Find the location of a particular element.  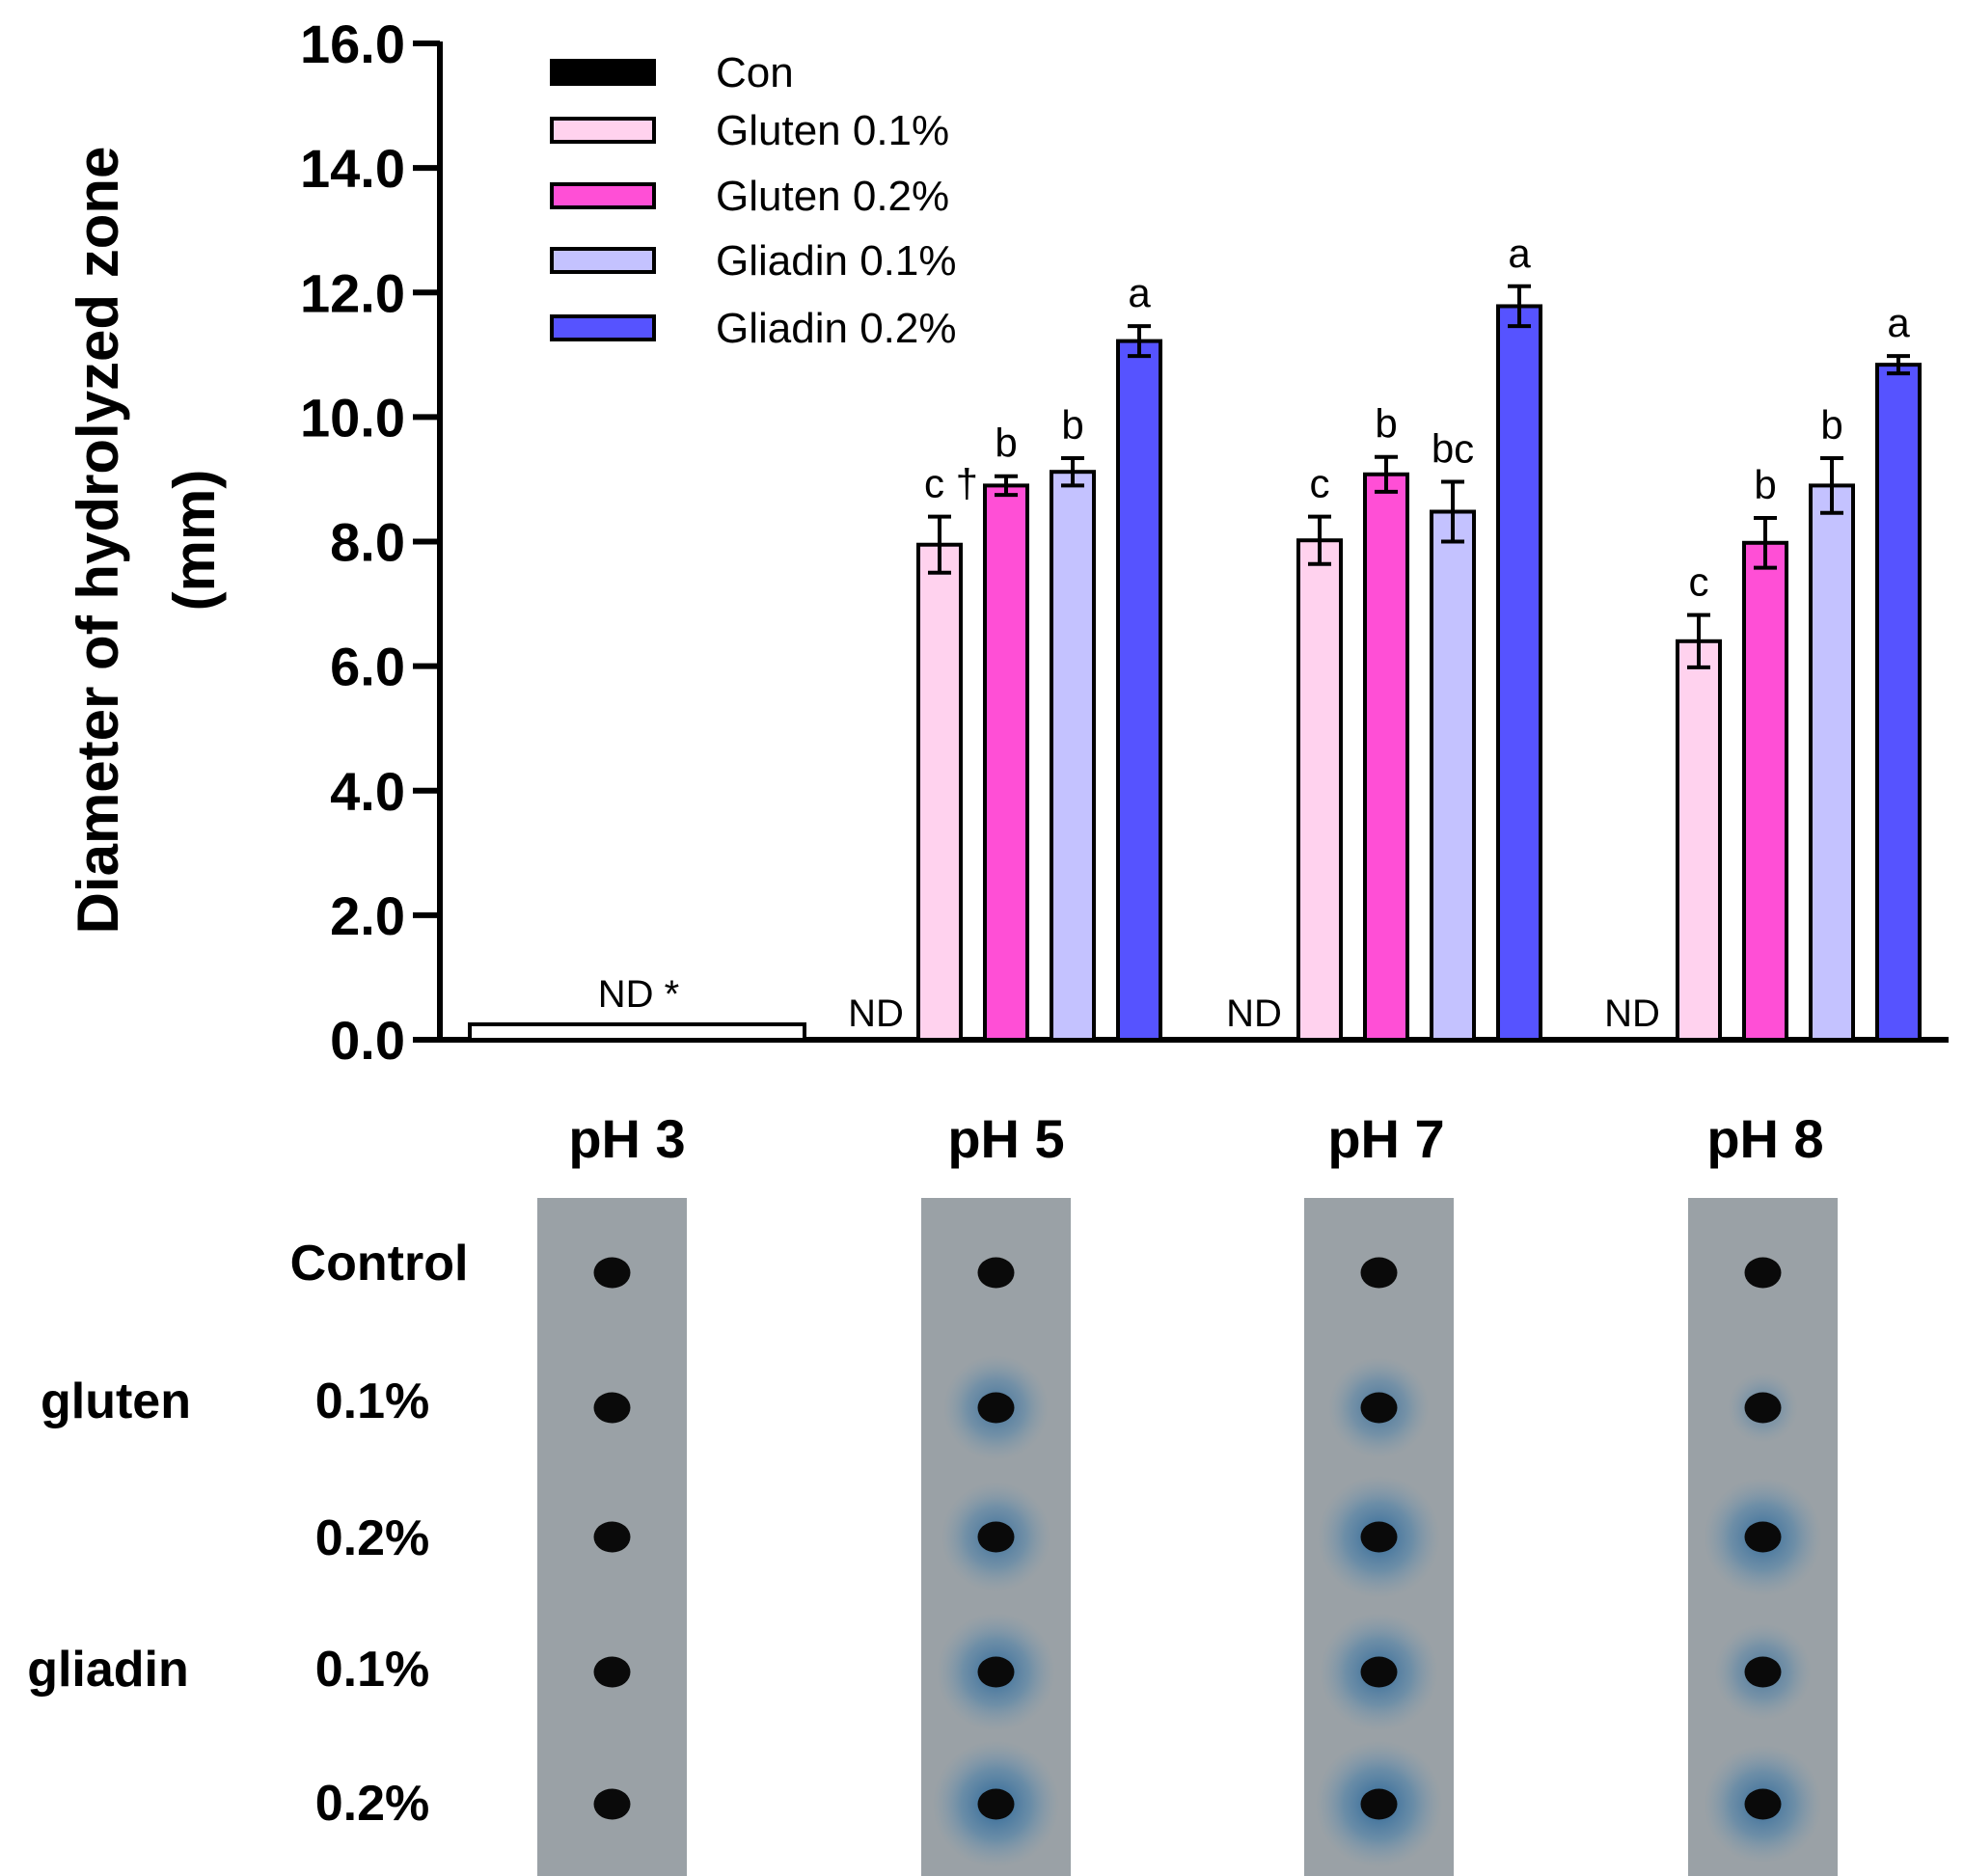

bar-gliadin-0-2--ph7 is located at coordinates (1519, 673).